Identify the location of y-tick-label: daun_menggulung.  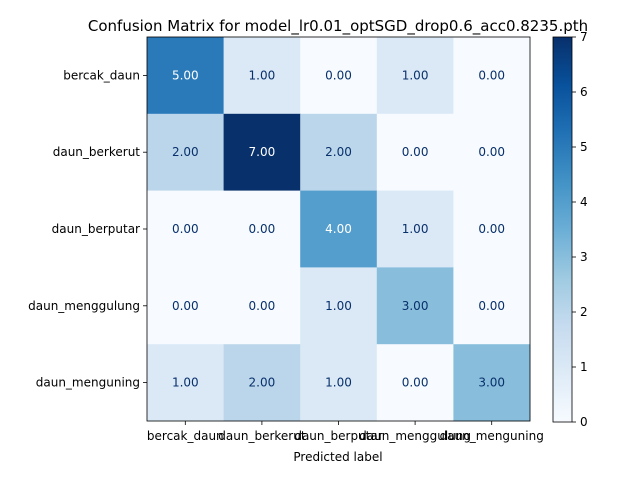
(84, 306).